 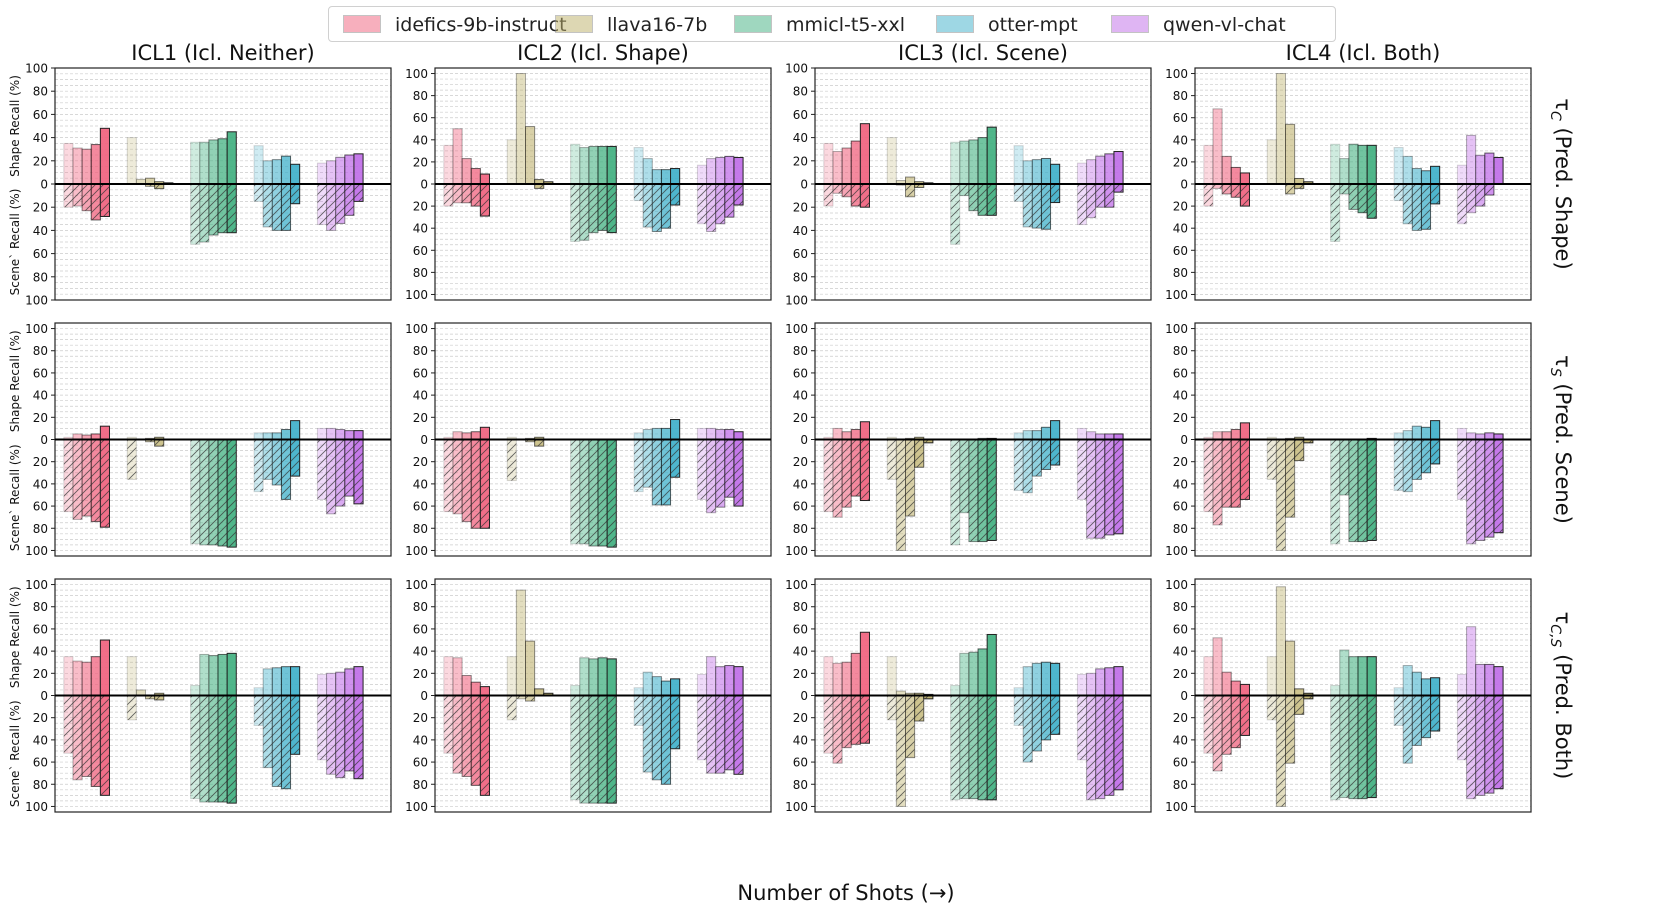 I want to click on row-label: τC (Pred. Shape), so click(x=1561, y=183).